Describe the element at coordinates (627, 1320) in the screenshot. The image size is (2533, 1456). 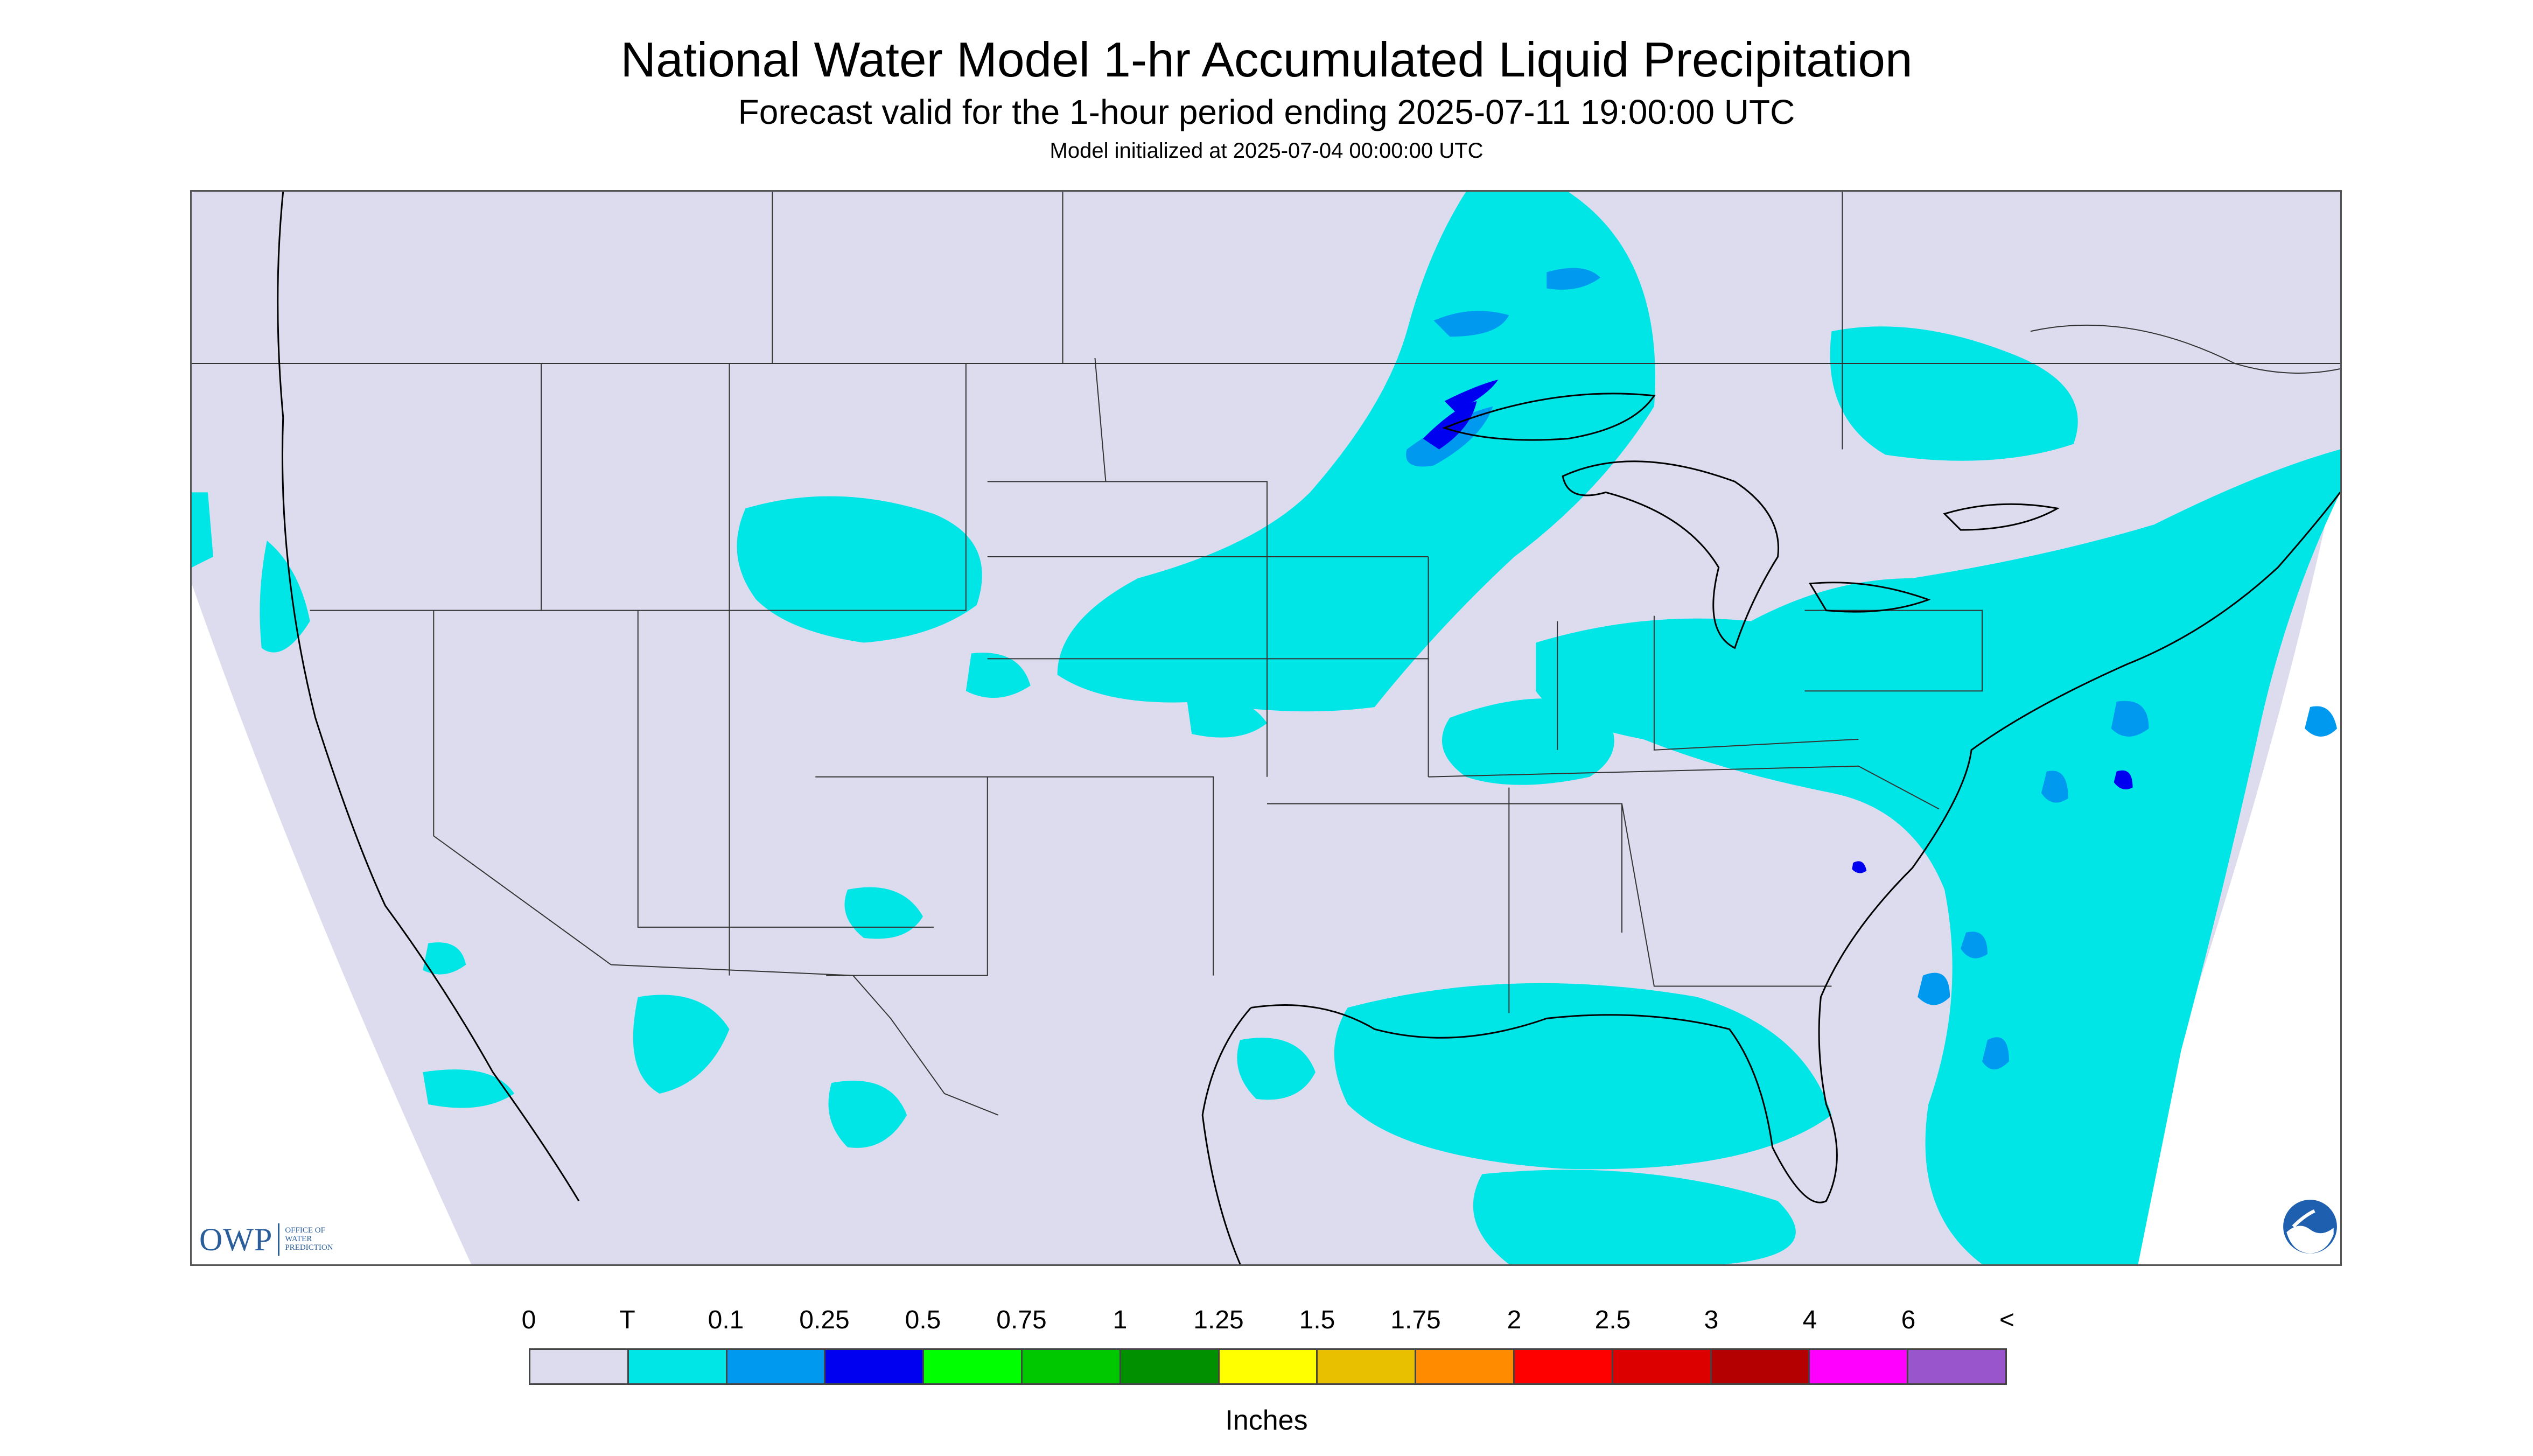
I see `legend-tick-label: T` at that location.